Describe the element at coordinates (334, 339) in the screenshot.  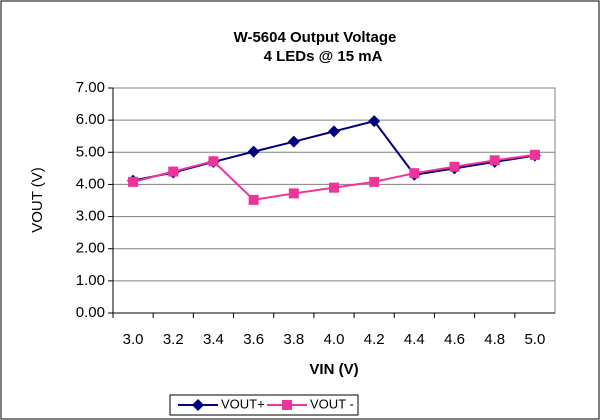
I see `x-tick-label: 4.0` at that location.